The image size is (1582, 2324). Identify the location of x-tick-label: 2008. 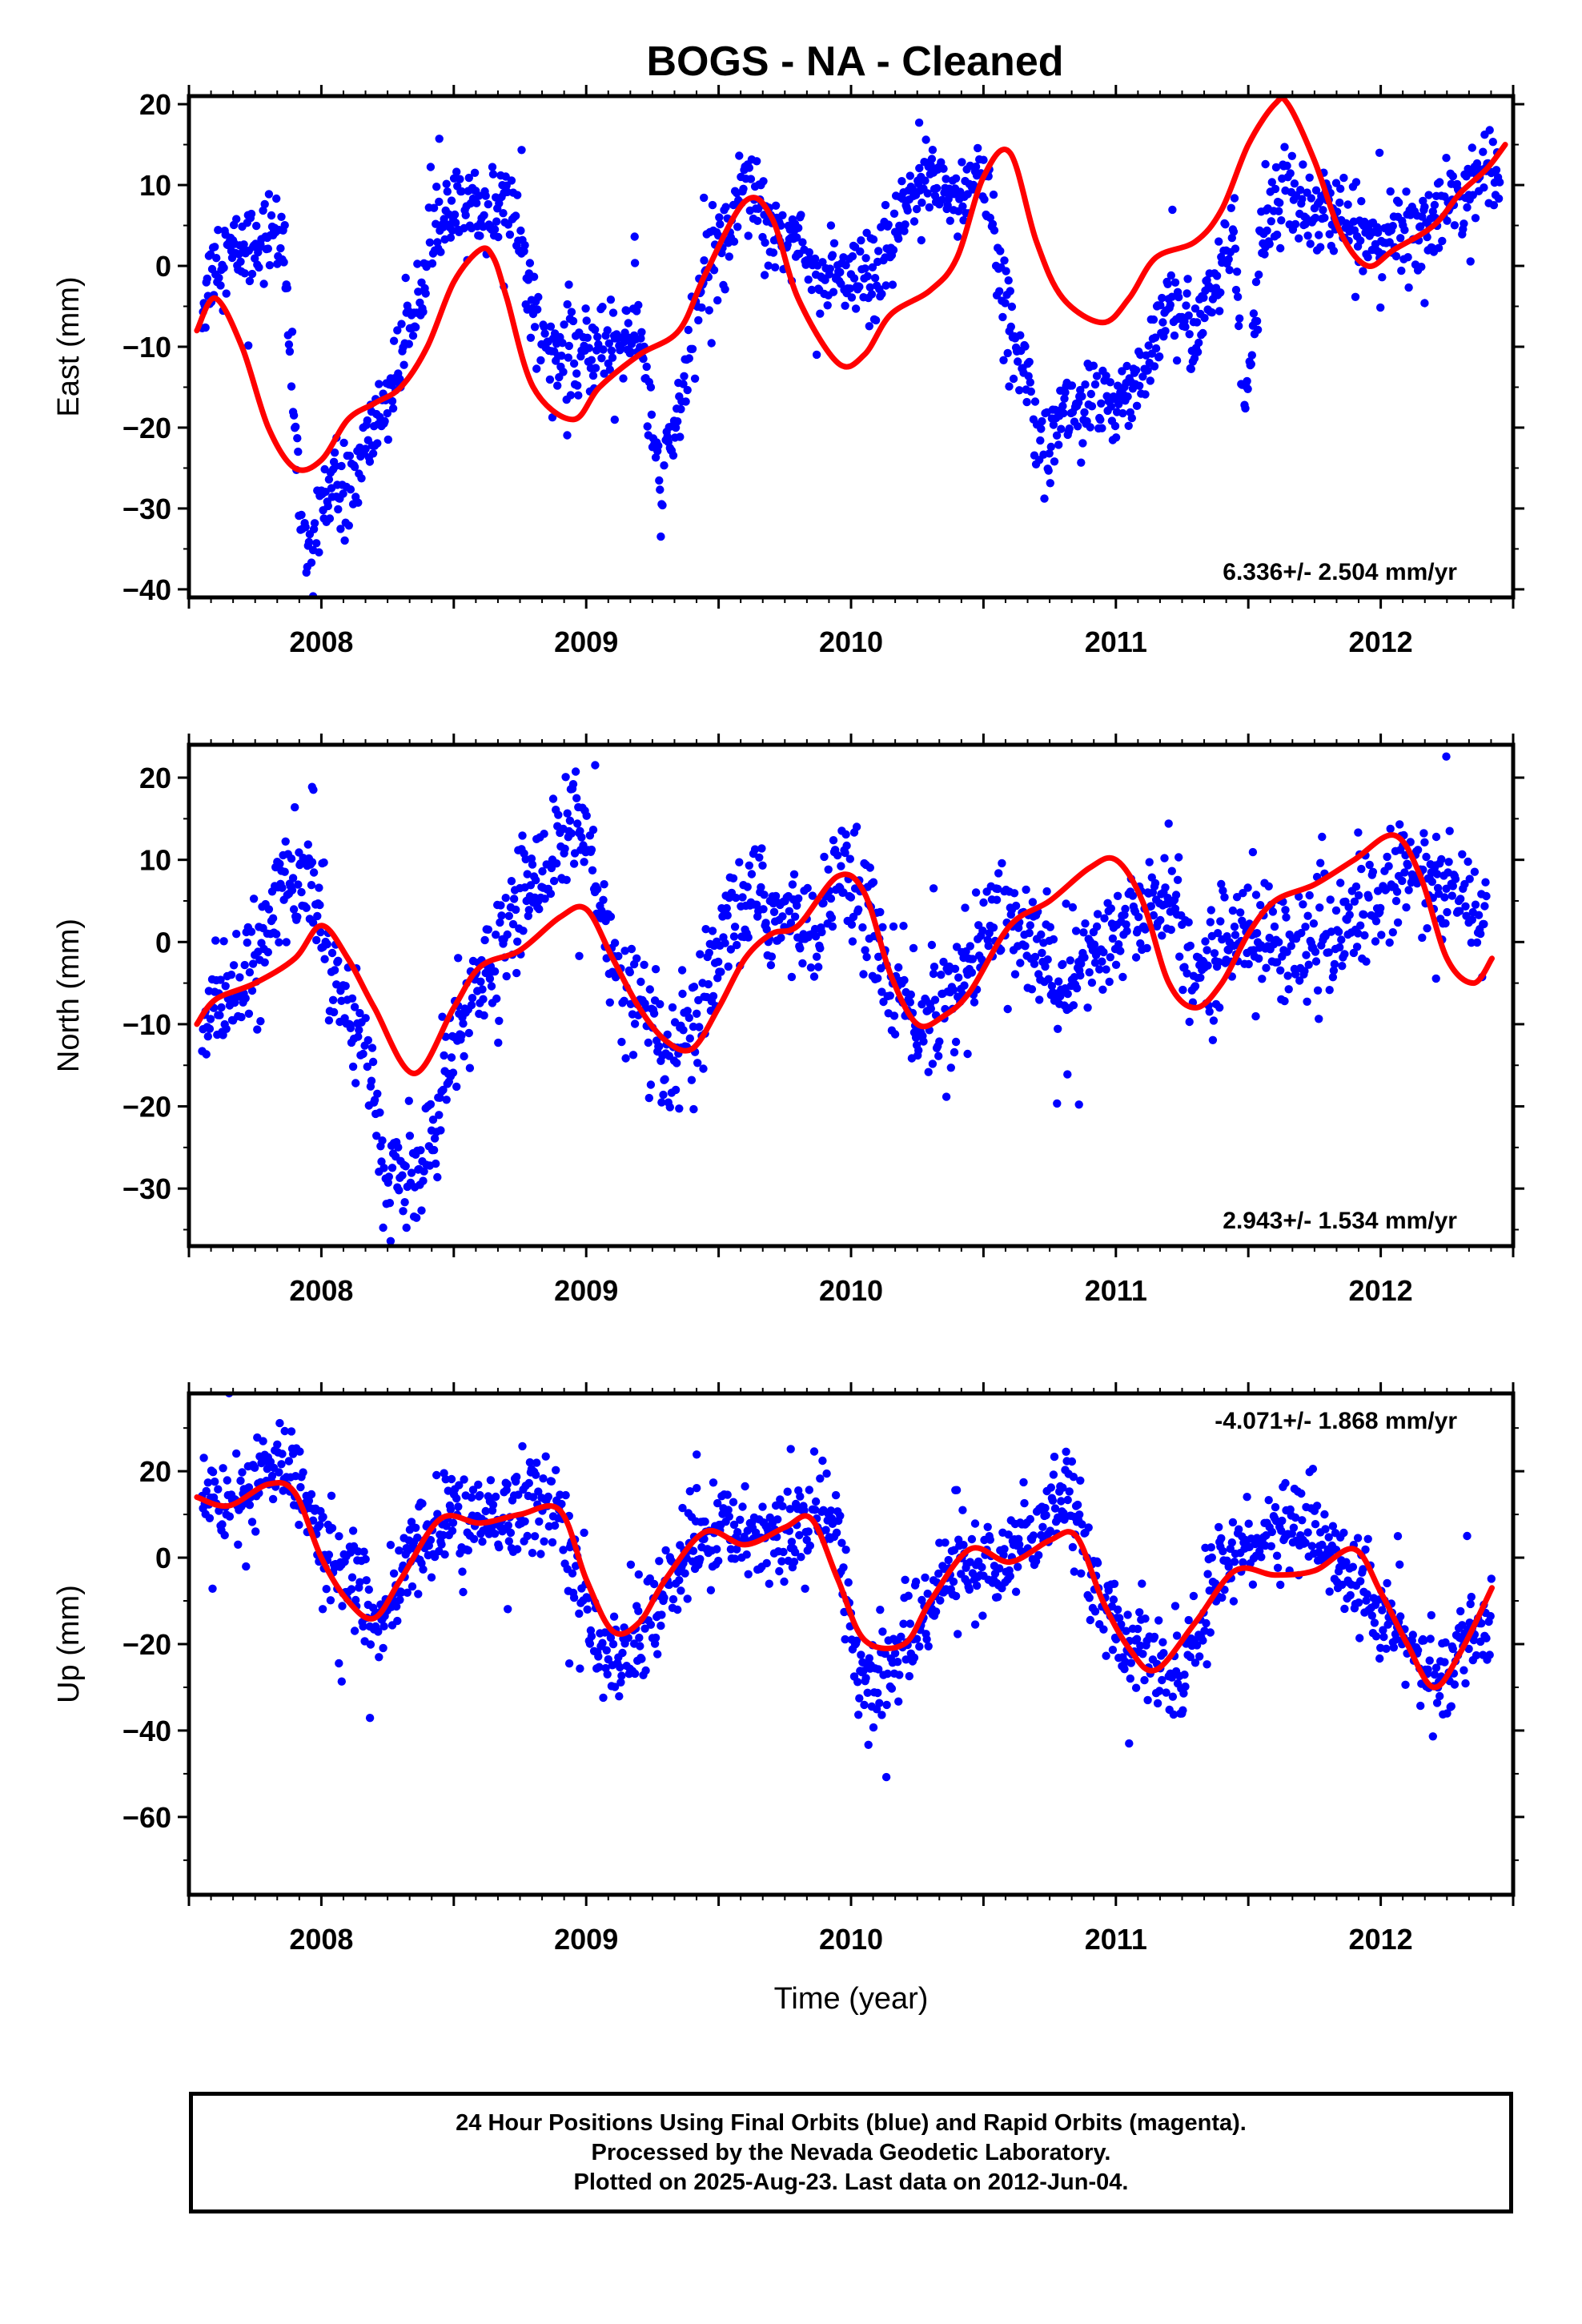
(321, 1290).